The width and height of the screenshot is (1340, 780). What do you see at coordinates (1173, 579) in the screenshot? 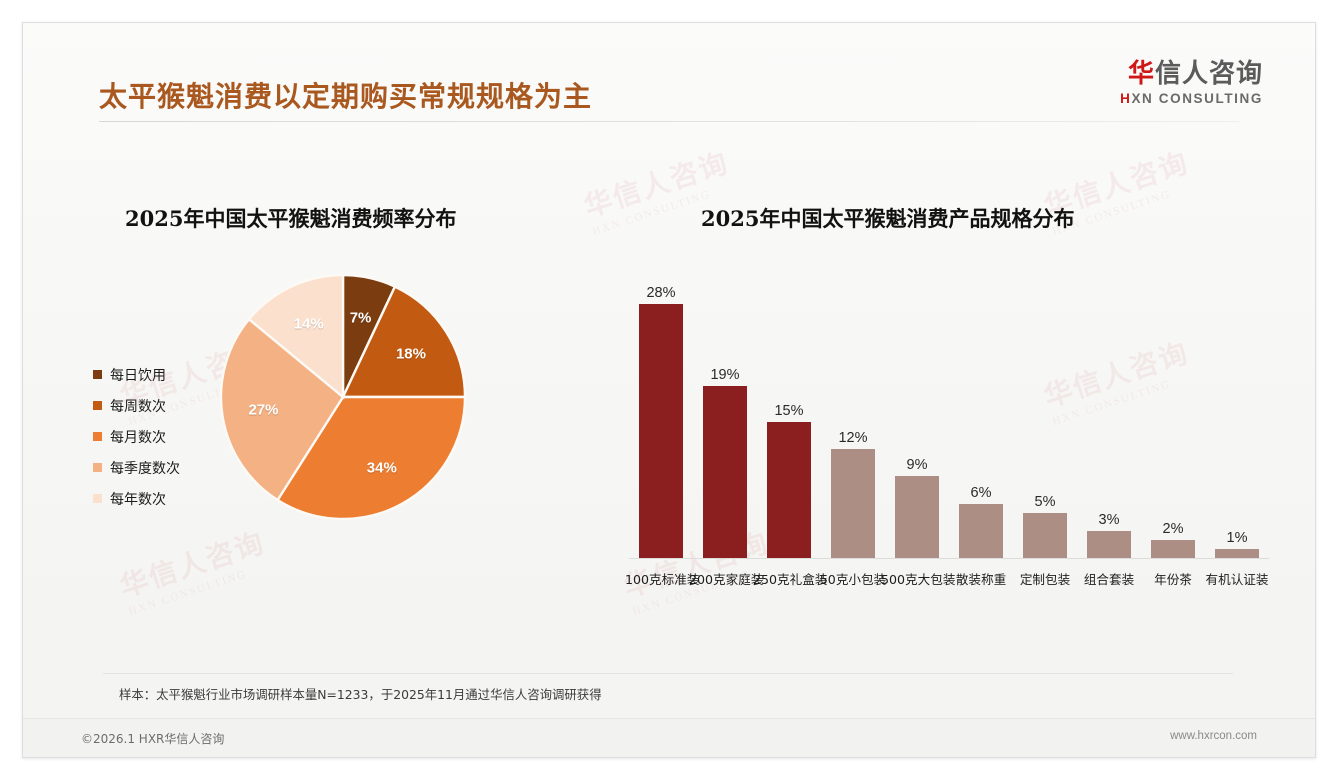
I see `bar-category-label-8: 年份茶` at bounding box center [1173, 579].